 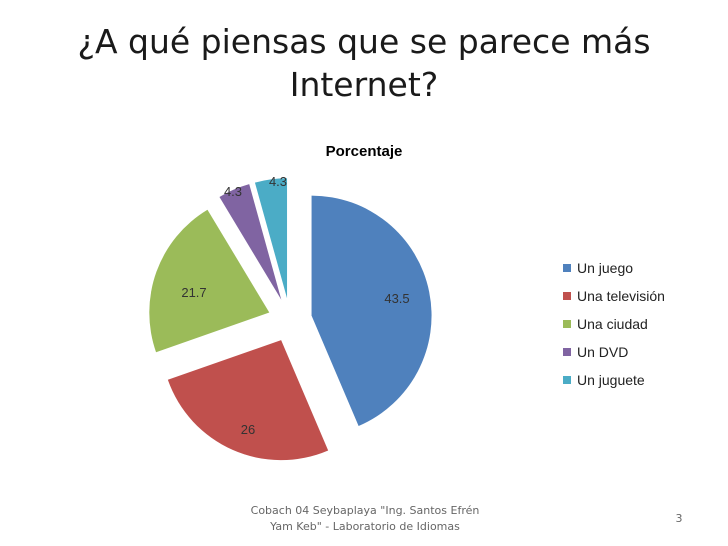 I want to click on page-number: 3, so click(x=679, y=518).